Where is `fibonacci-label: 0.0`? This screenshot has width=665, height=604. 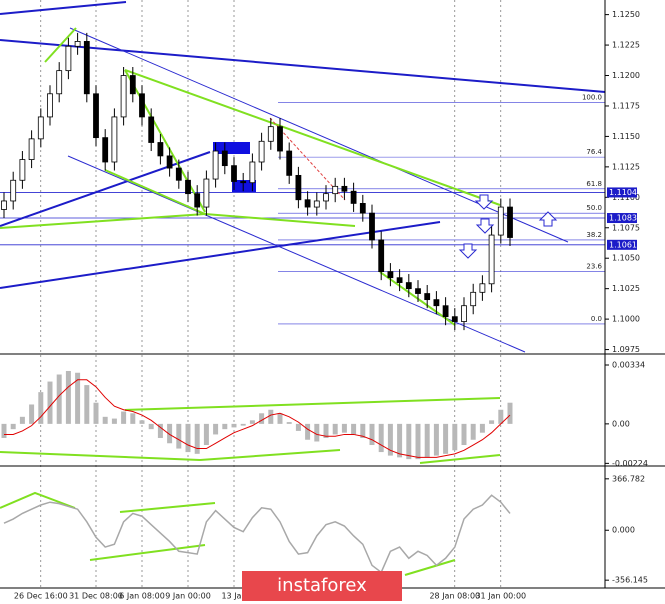 fibonacci-label: 0.0 is located at coordinates (596, 319).